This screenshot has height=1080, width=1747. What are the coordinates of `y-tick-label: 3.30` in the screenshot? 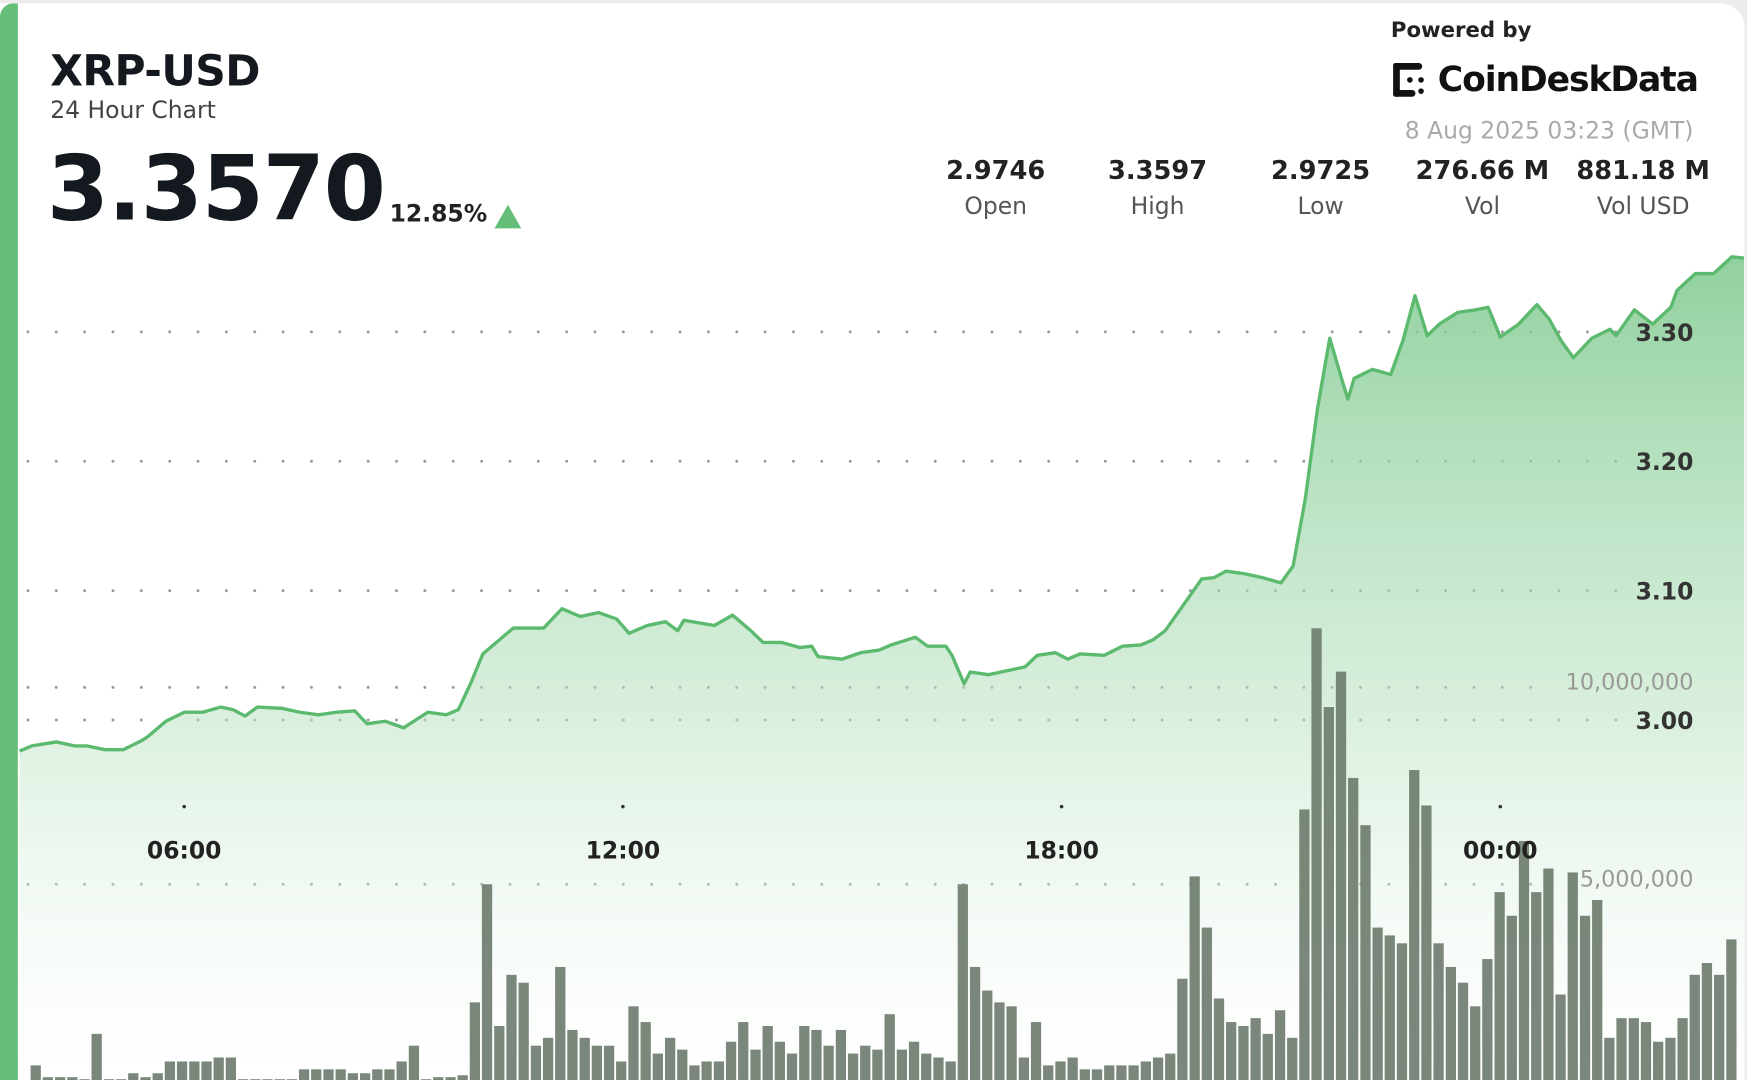 It's located at (1665, 333).